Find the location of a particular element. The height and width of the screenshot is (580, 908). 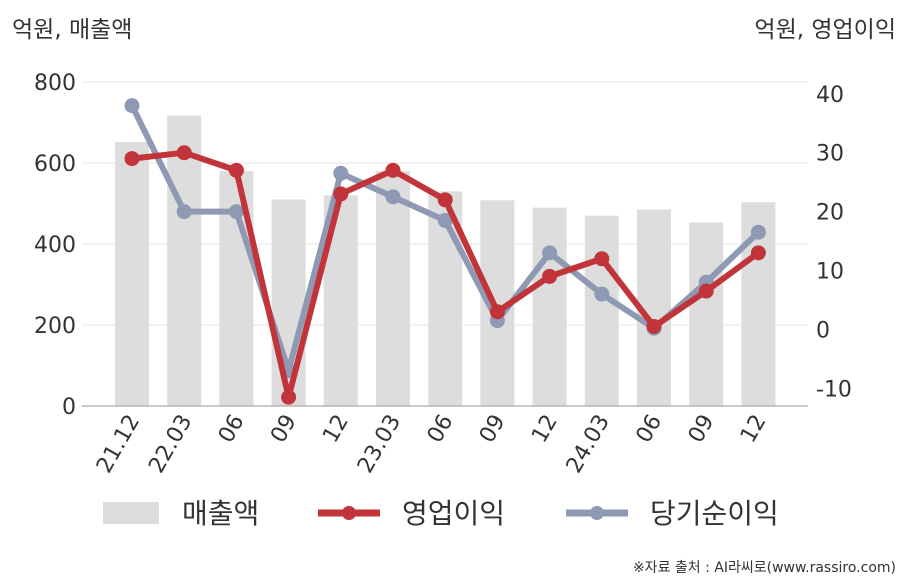

legend-swatch-revenue is located at coordinates (131, 513).